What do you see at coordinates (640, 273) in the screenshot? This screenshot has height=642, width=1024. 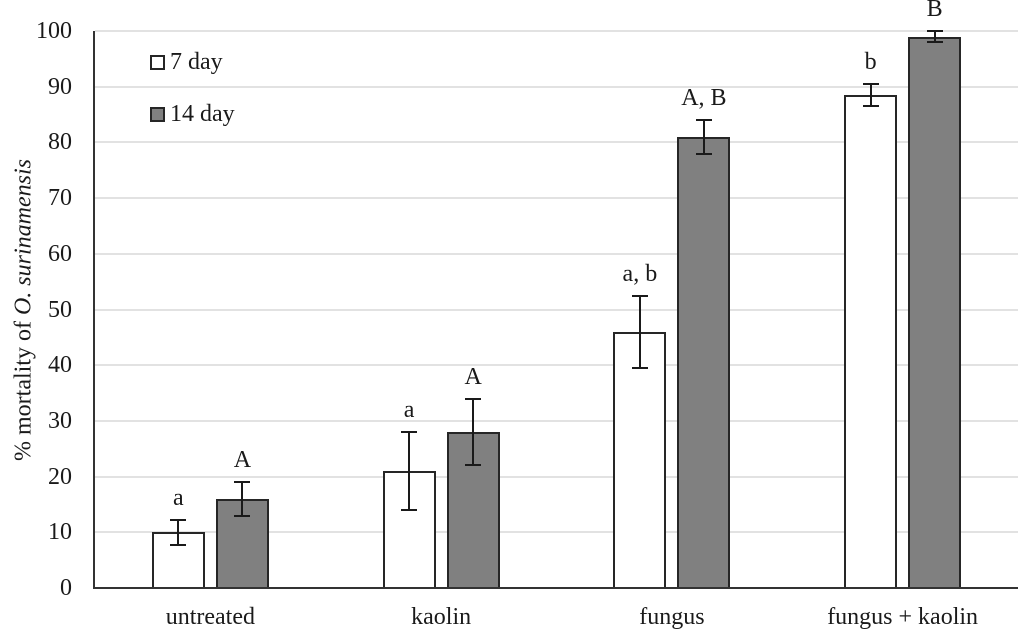 I see `significance-label: a, b` at bounding box center [640, 273].